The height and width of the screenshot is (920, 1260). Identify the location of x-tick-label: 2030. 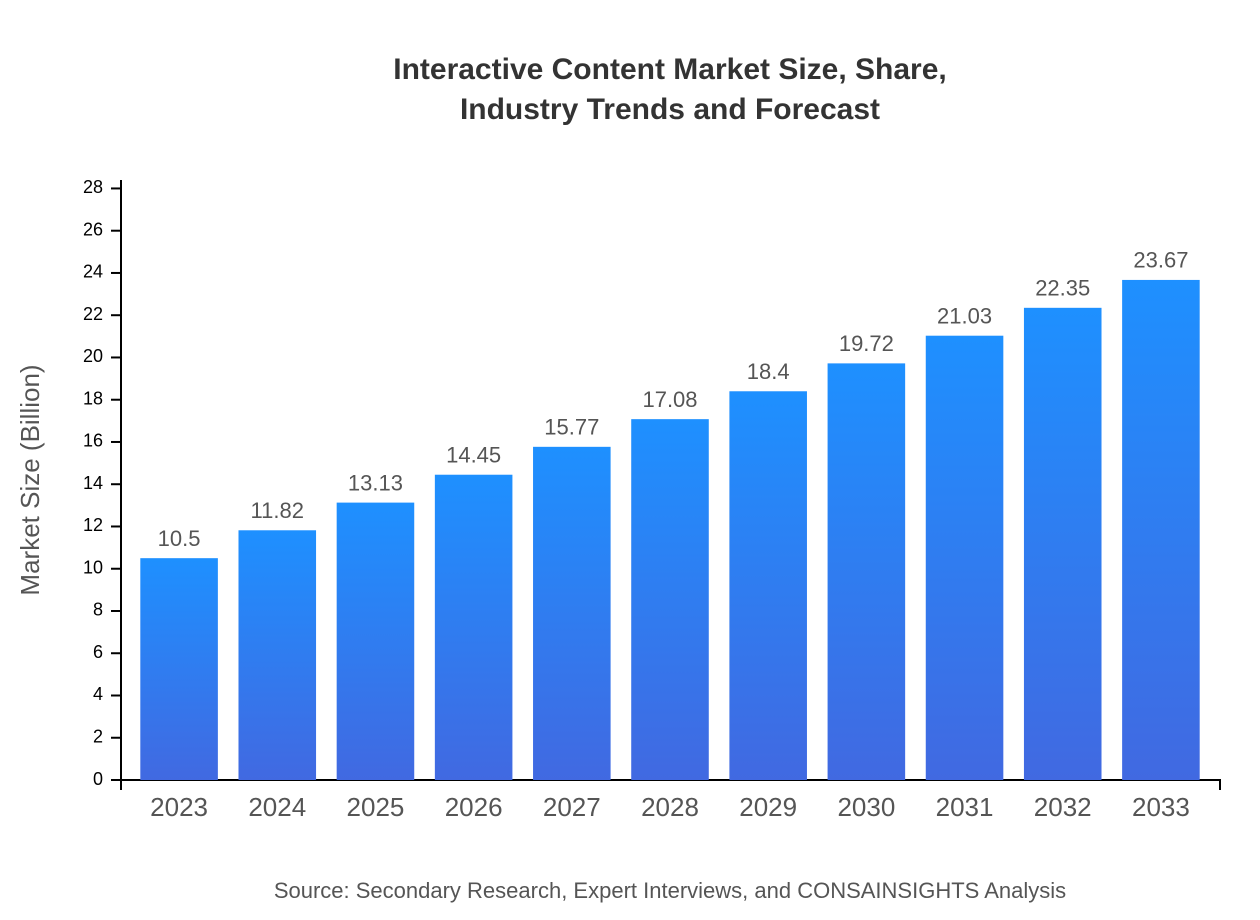
(866, 807).